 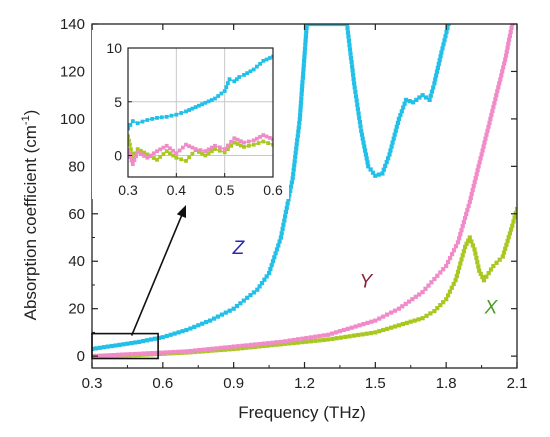 What do you see at coordinates (491, 307) in the screenshot?
I see `series-label-X: X` at bounding box center [491, 307].